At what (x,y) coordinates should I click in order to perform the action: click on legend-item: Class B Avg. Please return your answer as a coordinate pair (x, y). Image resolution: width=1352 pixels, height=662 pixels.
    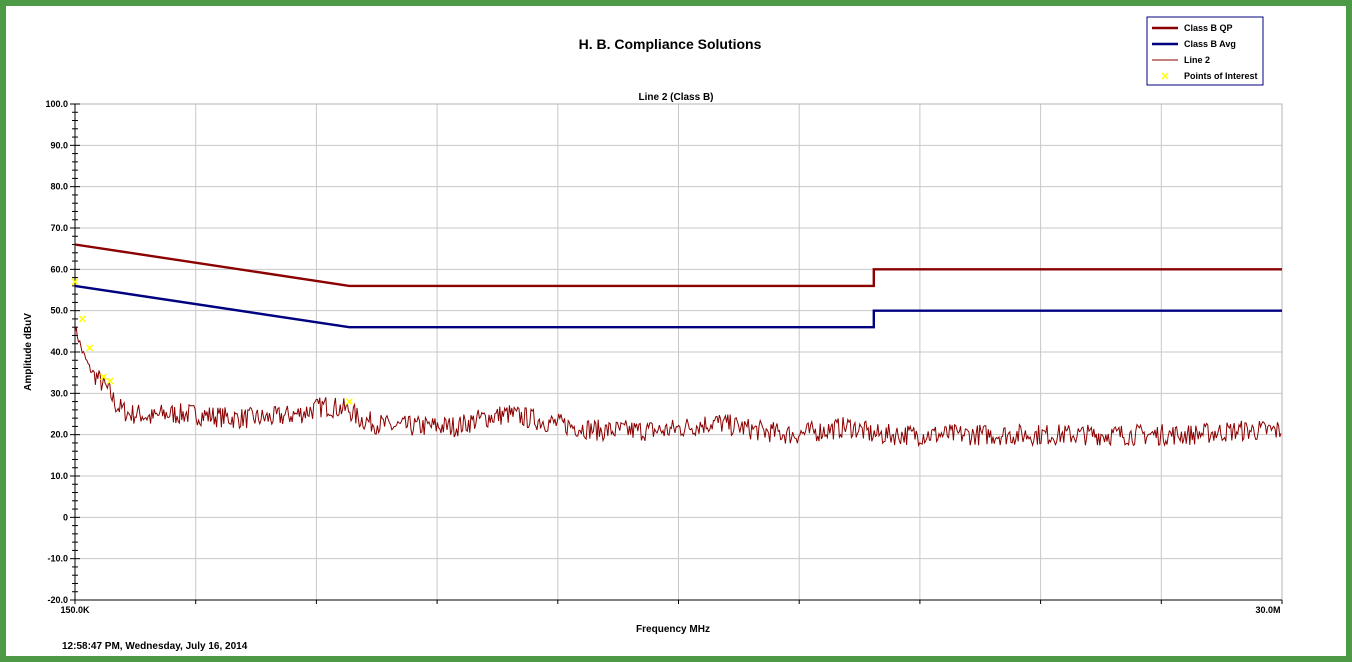
    Looking at the image, I should click on (1194, 44).